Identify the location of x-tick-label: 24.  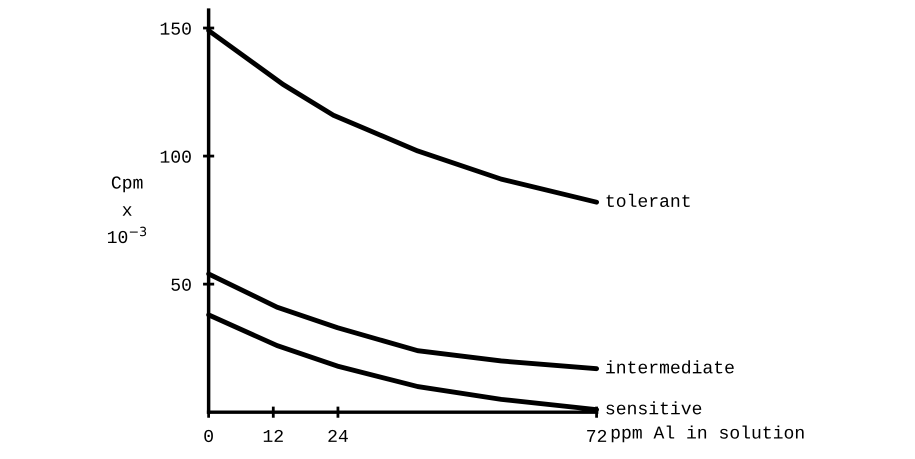
(338, 436).